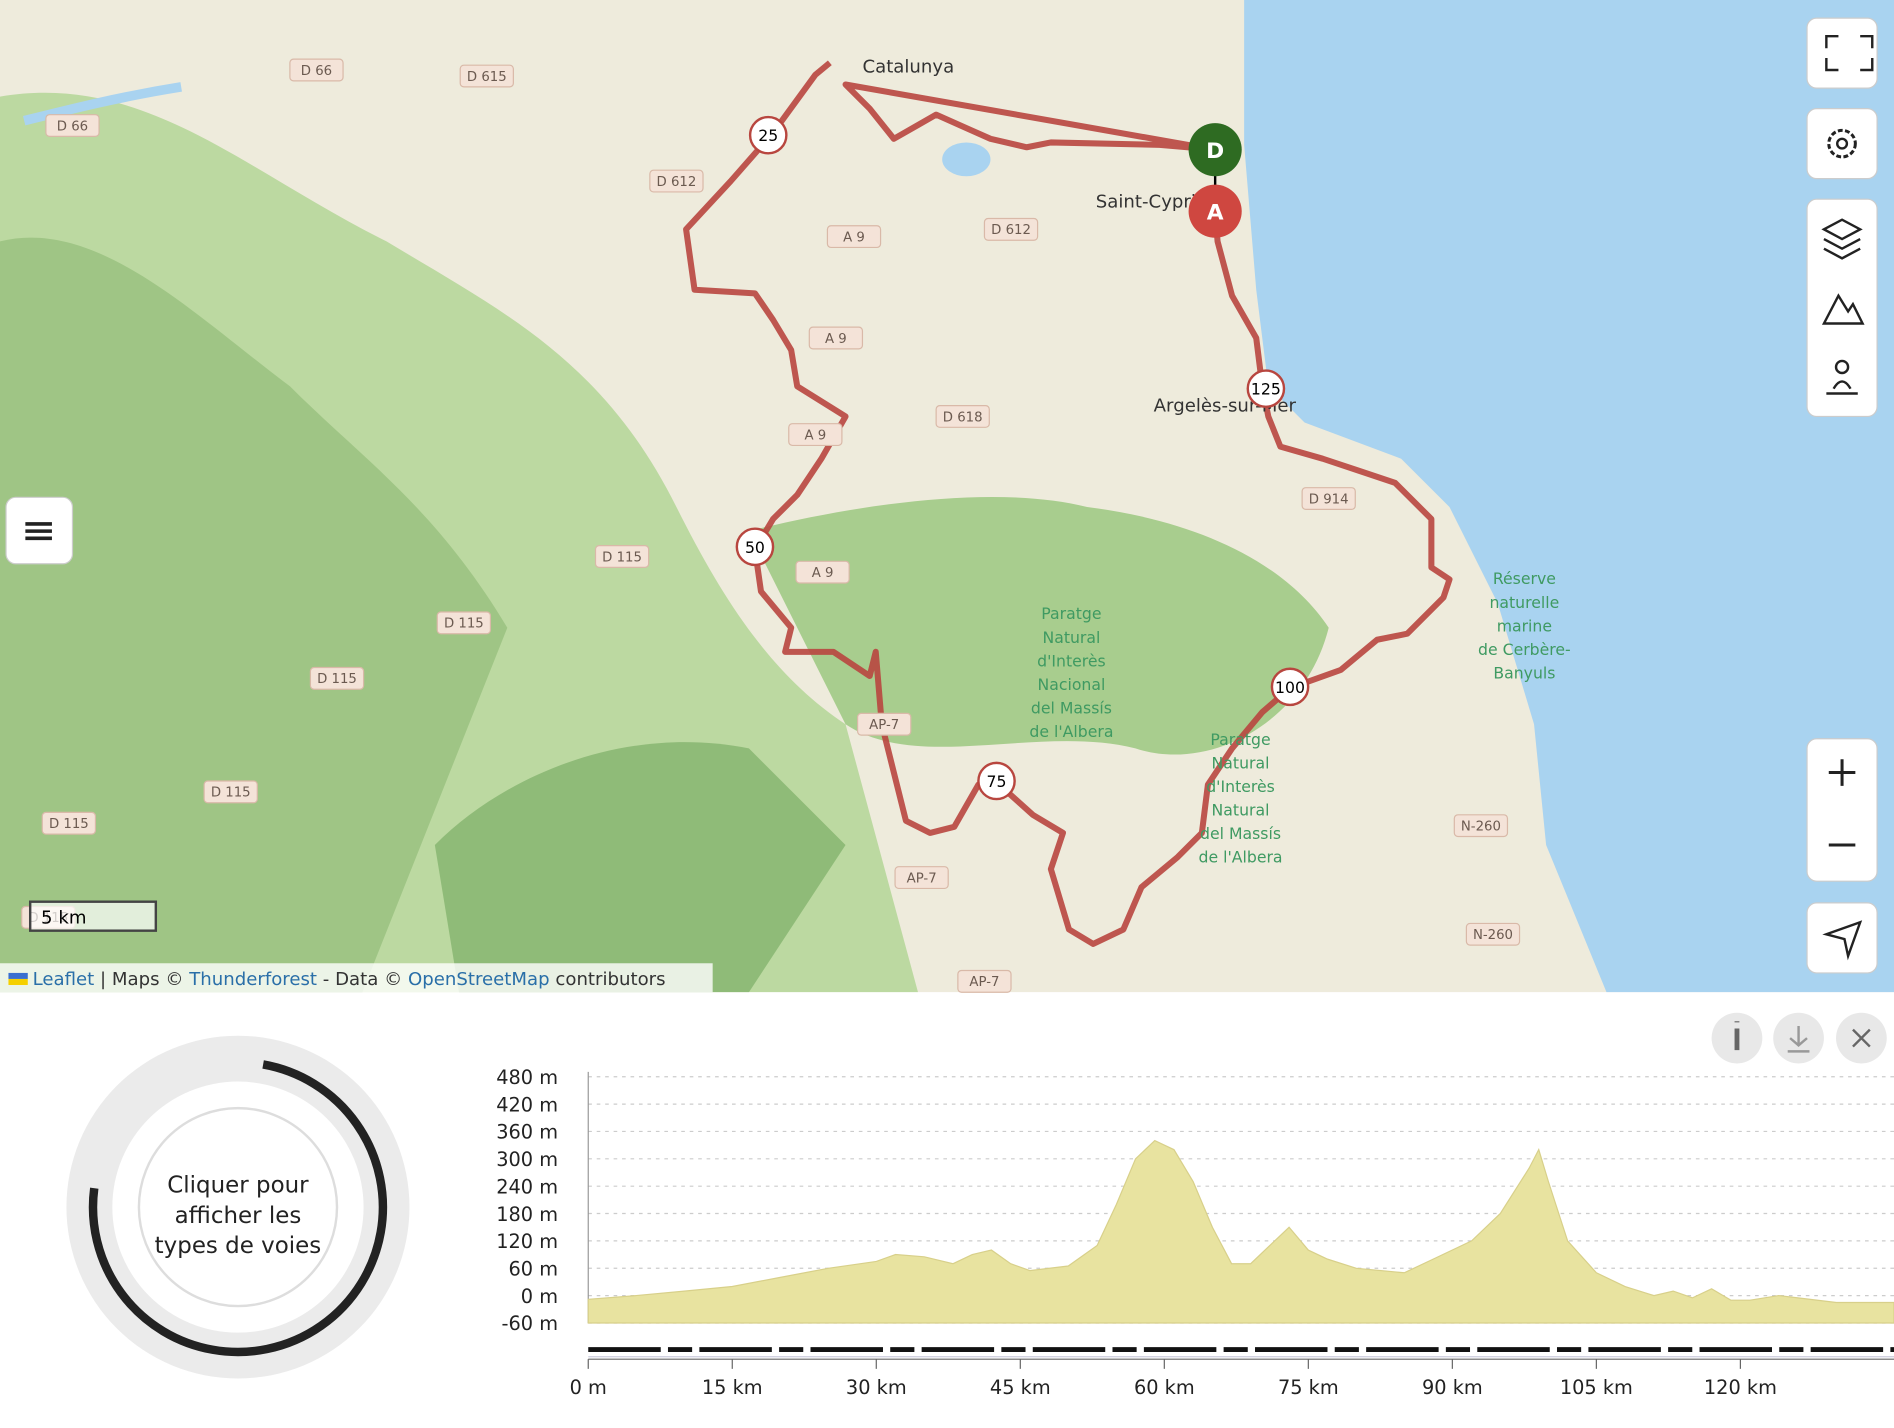 The width and height of the screenshot is (1894, 1428). What do you see at coordinates (997, 781) in the screenshot?
I see `km-marker-label: 75` at bounding box center [997, 781].